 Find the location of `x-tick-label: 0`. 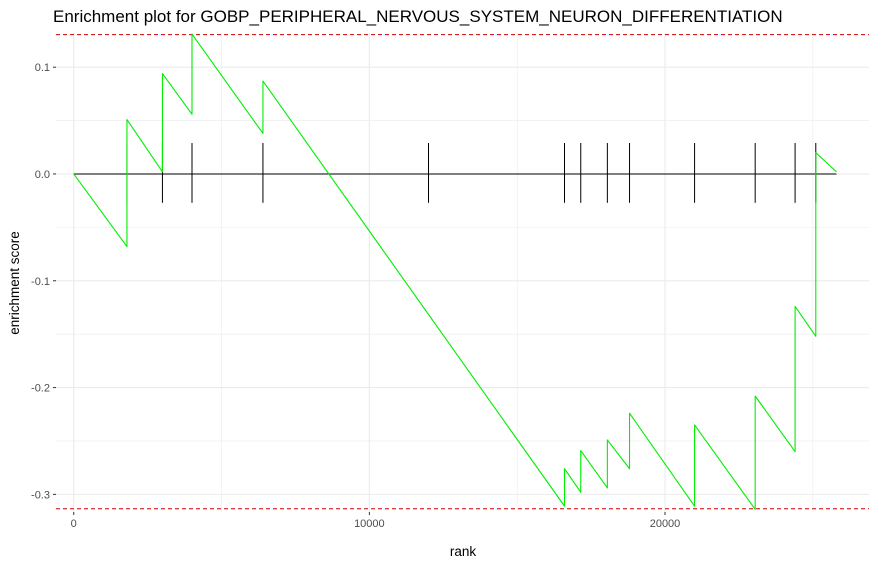

x-tick-label: 0 is located at coordinates (74, 524).